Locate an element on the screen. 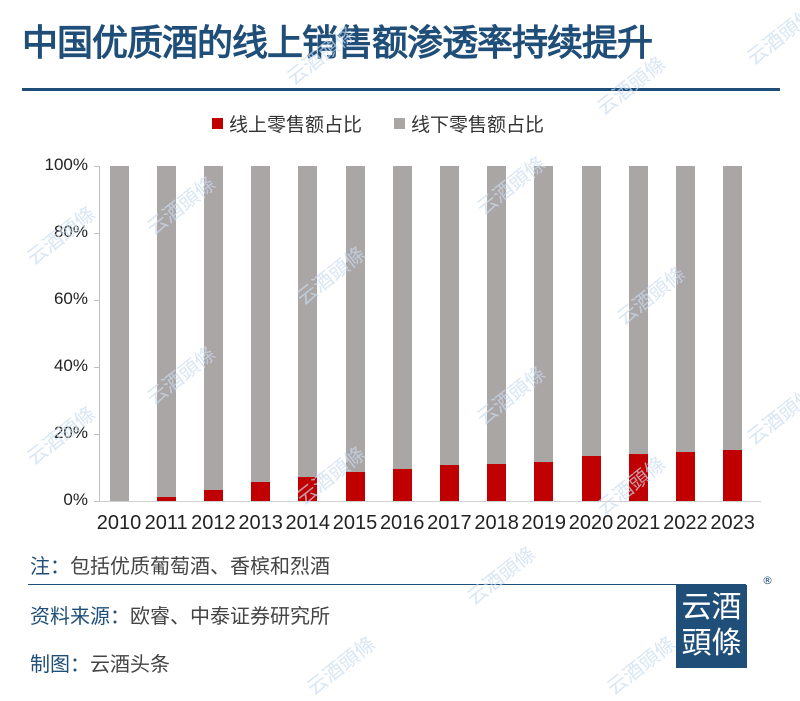 The height and width of the screenshot is (701, 800). bar-2021 is located at coordinates (638, 333).